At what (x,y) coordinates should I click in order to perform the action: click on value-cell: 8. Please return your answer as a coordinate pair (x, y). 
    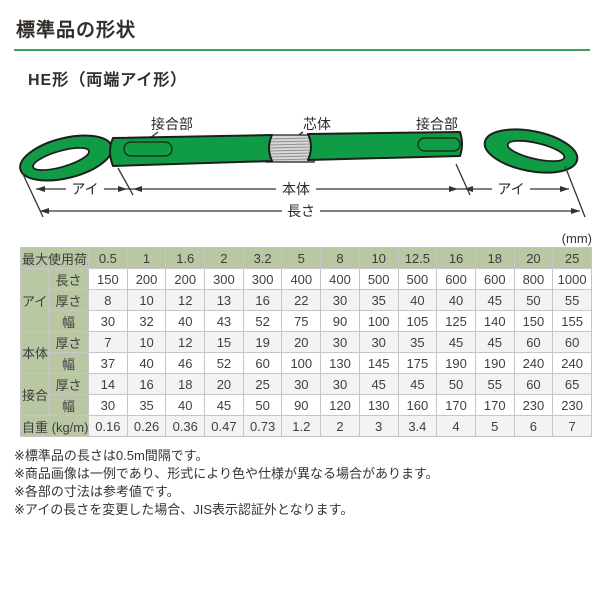
    Looking at the image, I should click on (108, 300).